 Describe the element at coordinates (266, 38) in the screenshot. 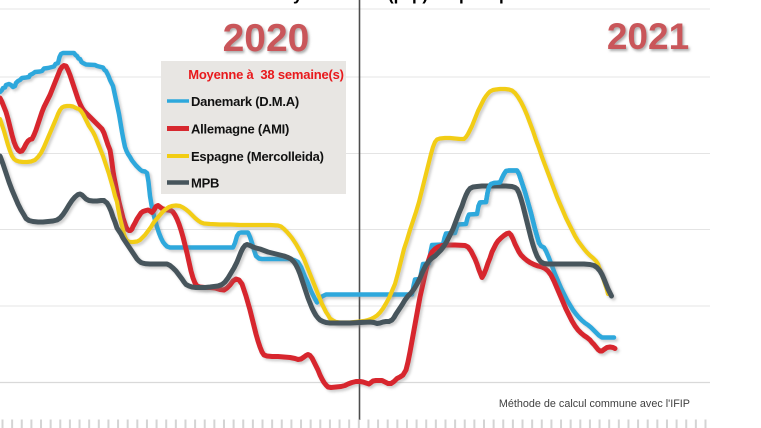

I see `svg-text: 2020` at that location.